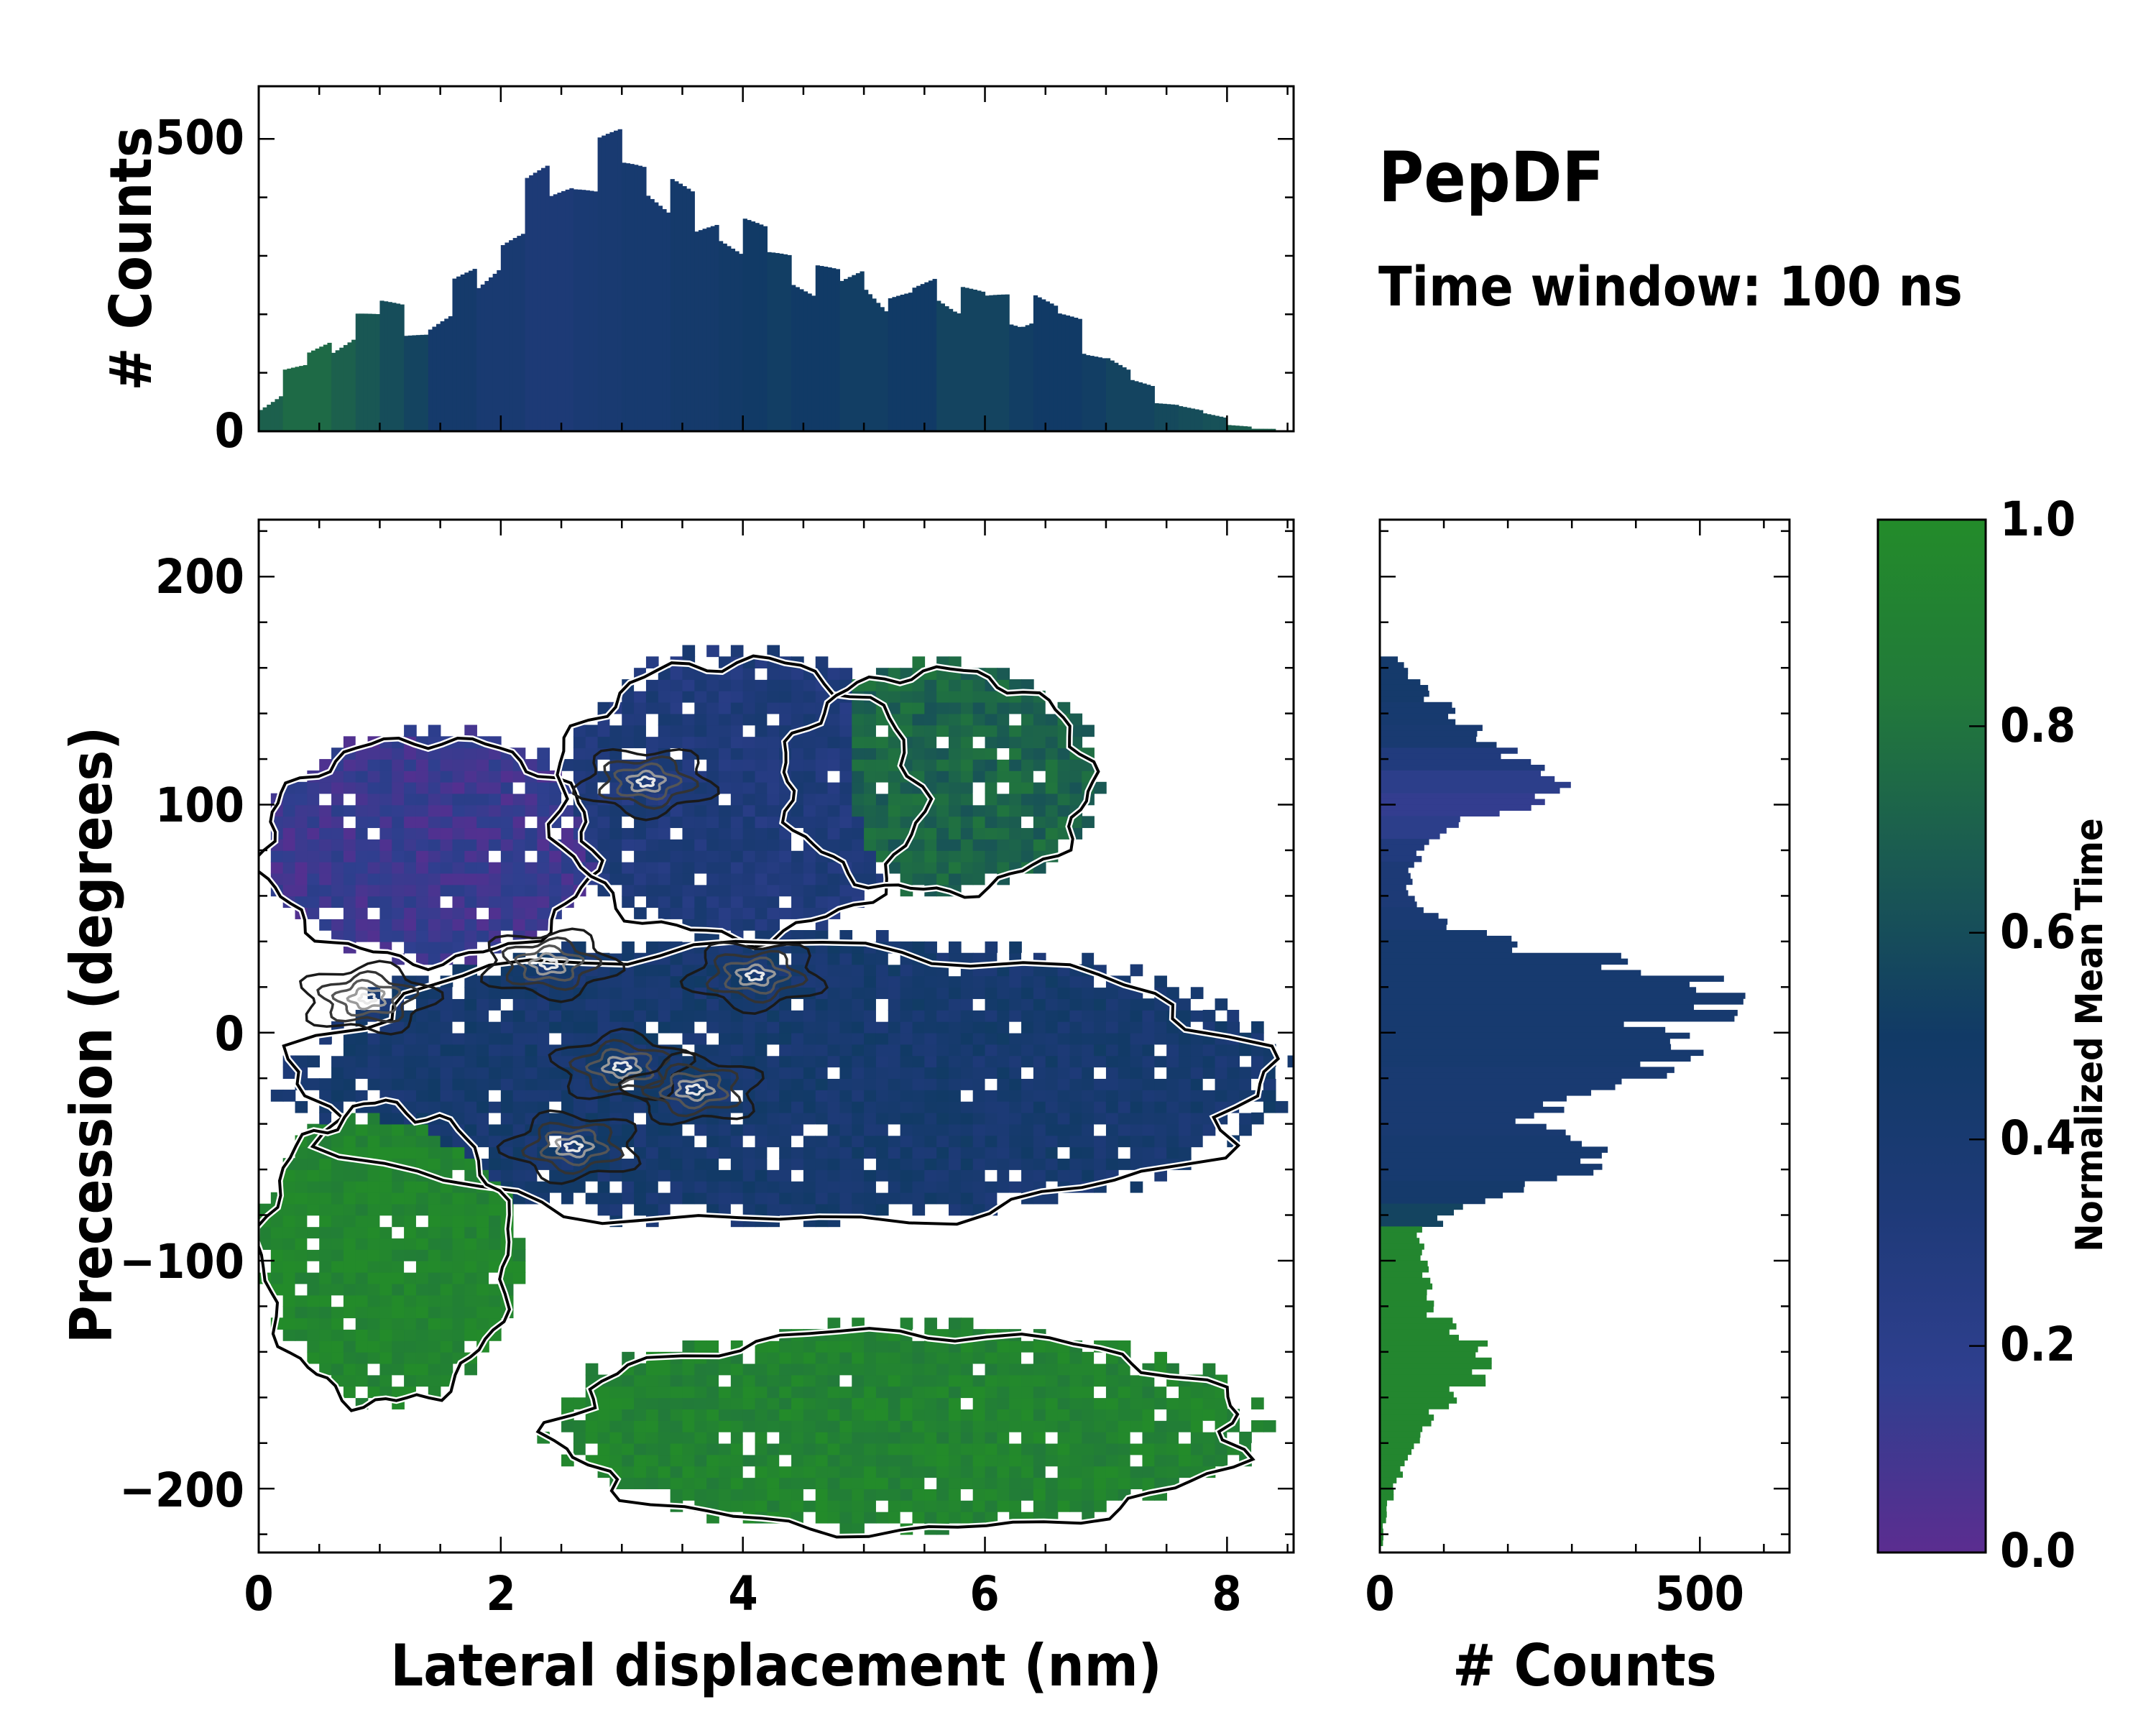  What do you see at coordinates (569, 1147) in the screenshot?
I see `density-contour` at bounding box center [569, 1147].